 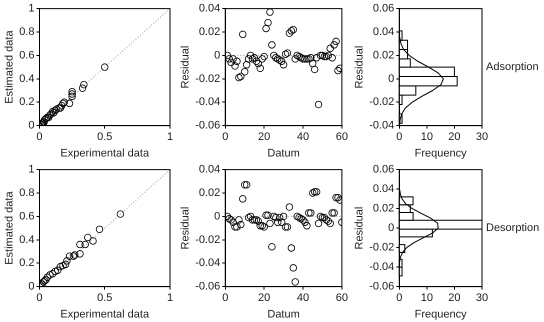 I want to click on text: Adsorption, so click(x=512, y=67).